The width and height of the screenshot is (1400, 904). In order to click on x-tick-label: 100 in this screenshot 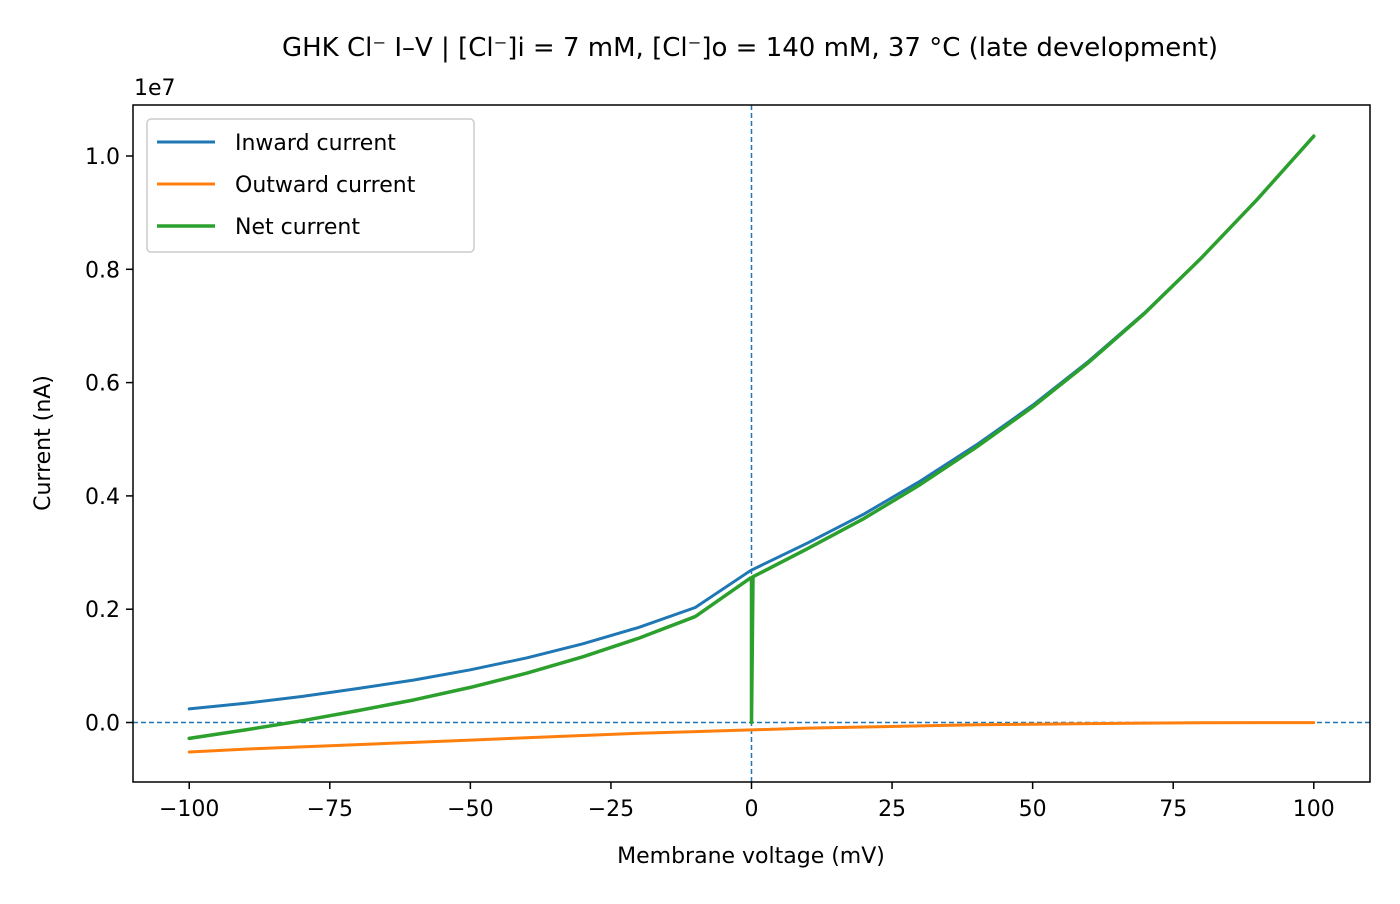, I will do `click(1314, 809)`.